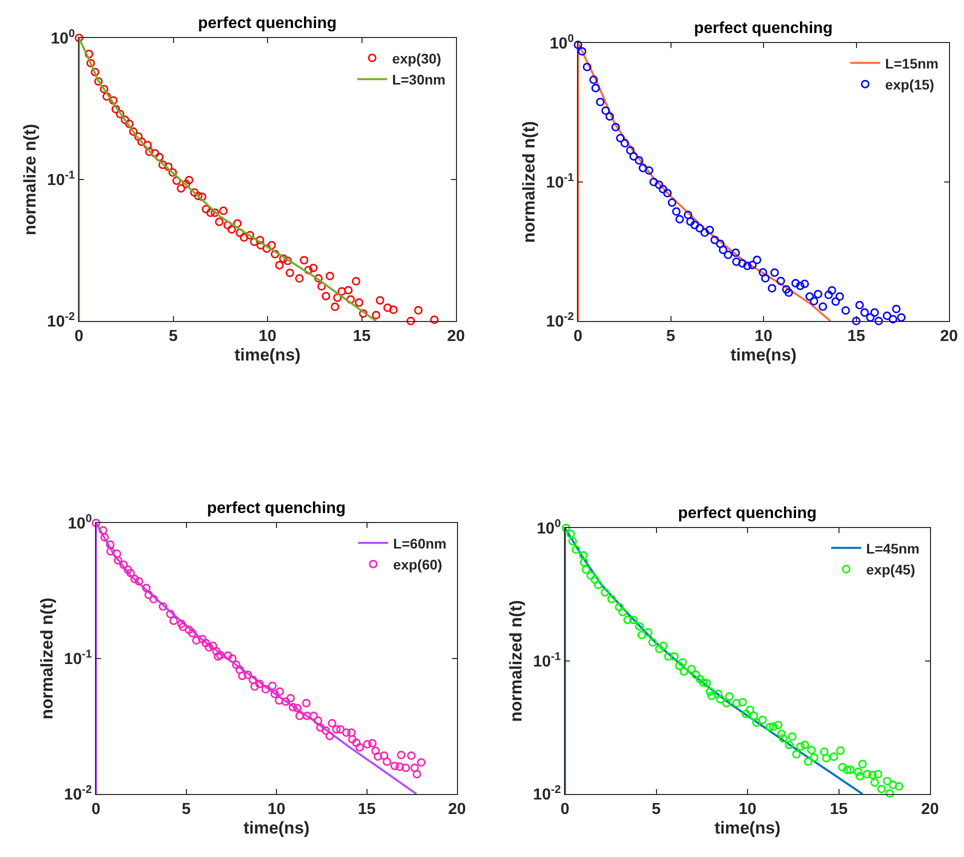 This screenshot has height=857, width=964. Describe the element at coordinates (30, 180) in the screenshot. I see `y-axis-title: normalize n(t)` at that location.